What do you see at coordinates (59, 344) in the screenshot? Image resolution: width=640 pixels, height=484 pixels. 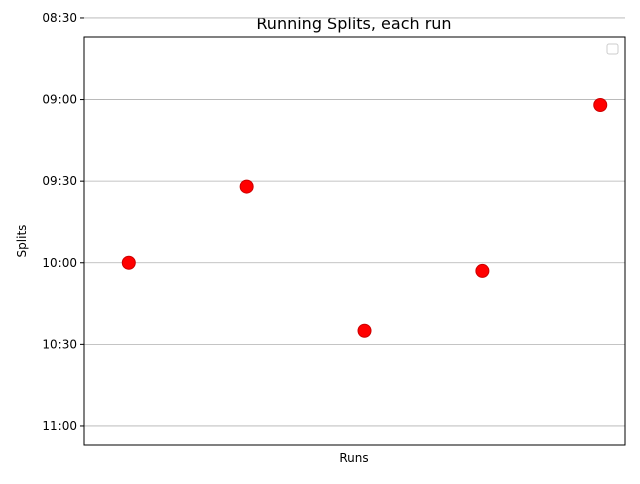 I see `y-tick-label: 10:30` at bounding box center [59, 344].